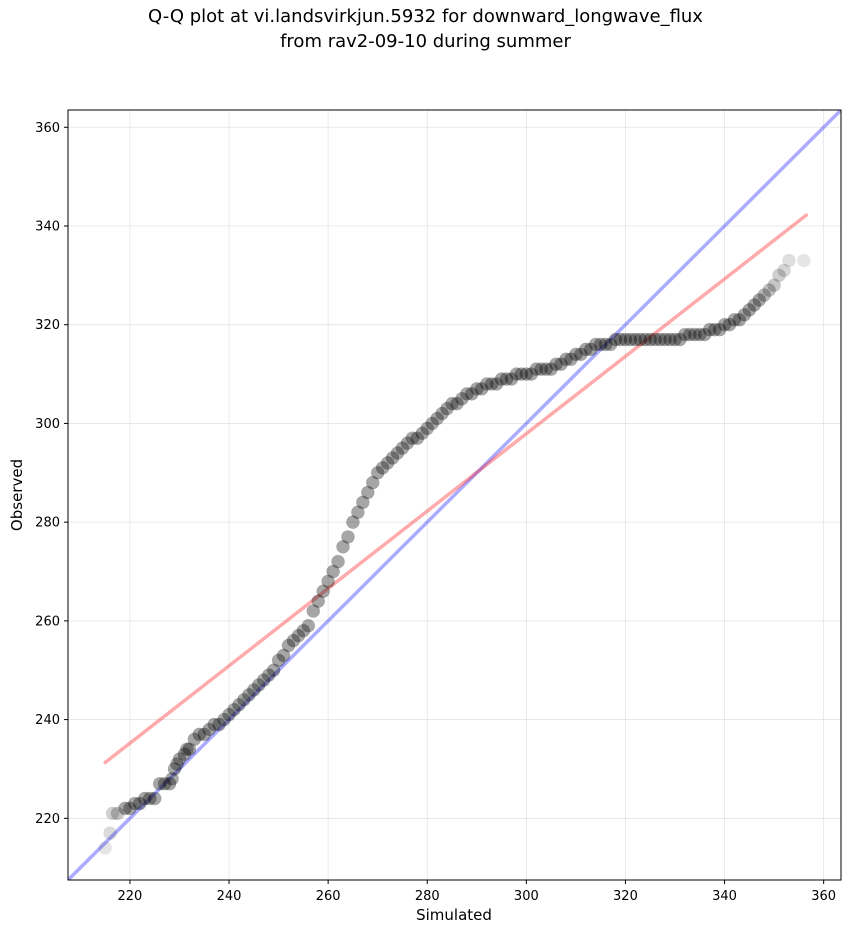  I want to click on y-tick-label: 300, so click(47, 424).